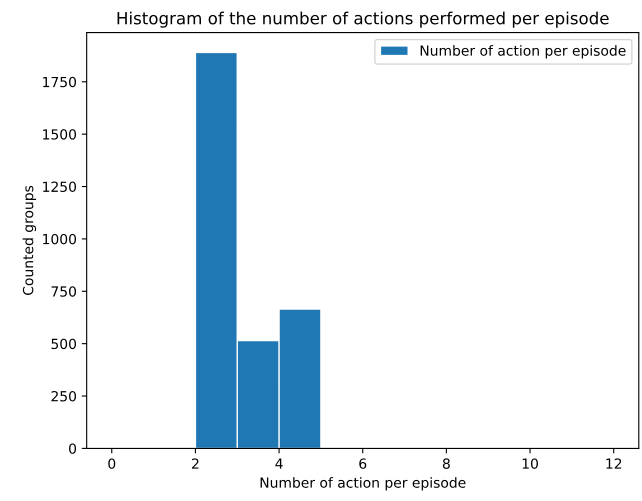  What do you see at coordinates (523, 52) in the screenshot?
I see `legend-label: Number of action per episode` at bounding box center [523, 52].